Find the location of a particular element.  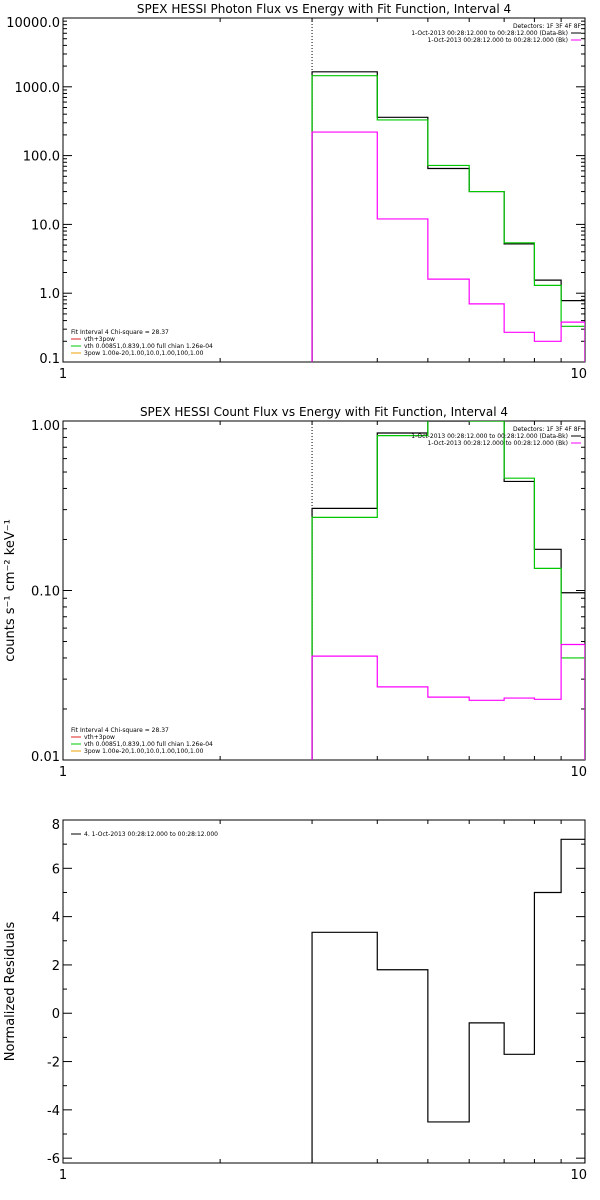

y-tick-label: -4 is located at coordinates (53, 1111).